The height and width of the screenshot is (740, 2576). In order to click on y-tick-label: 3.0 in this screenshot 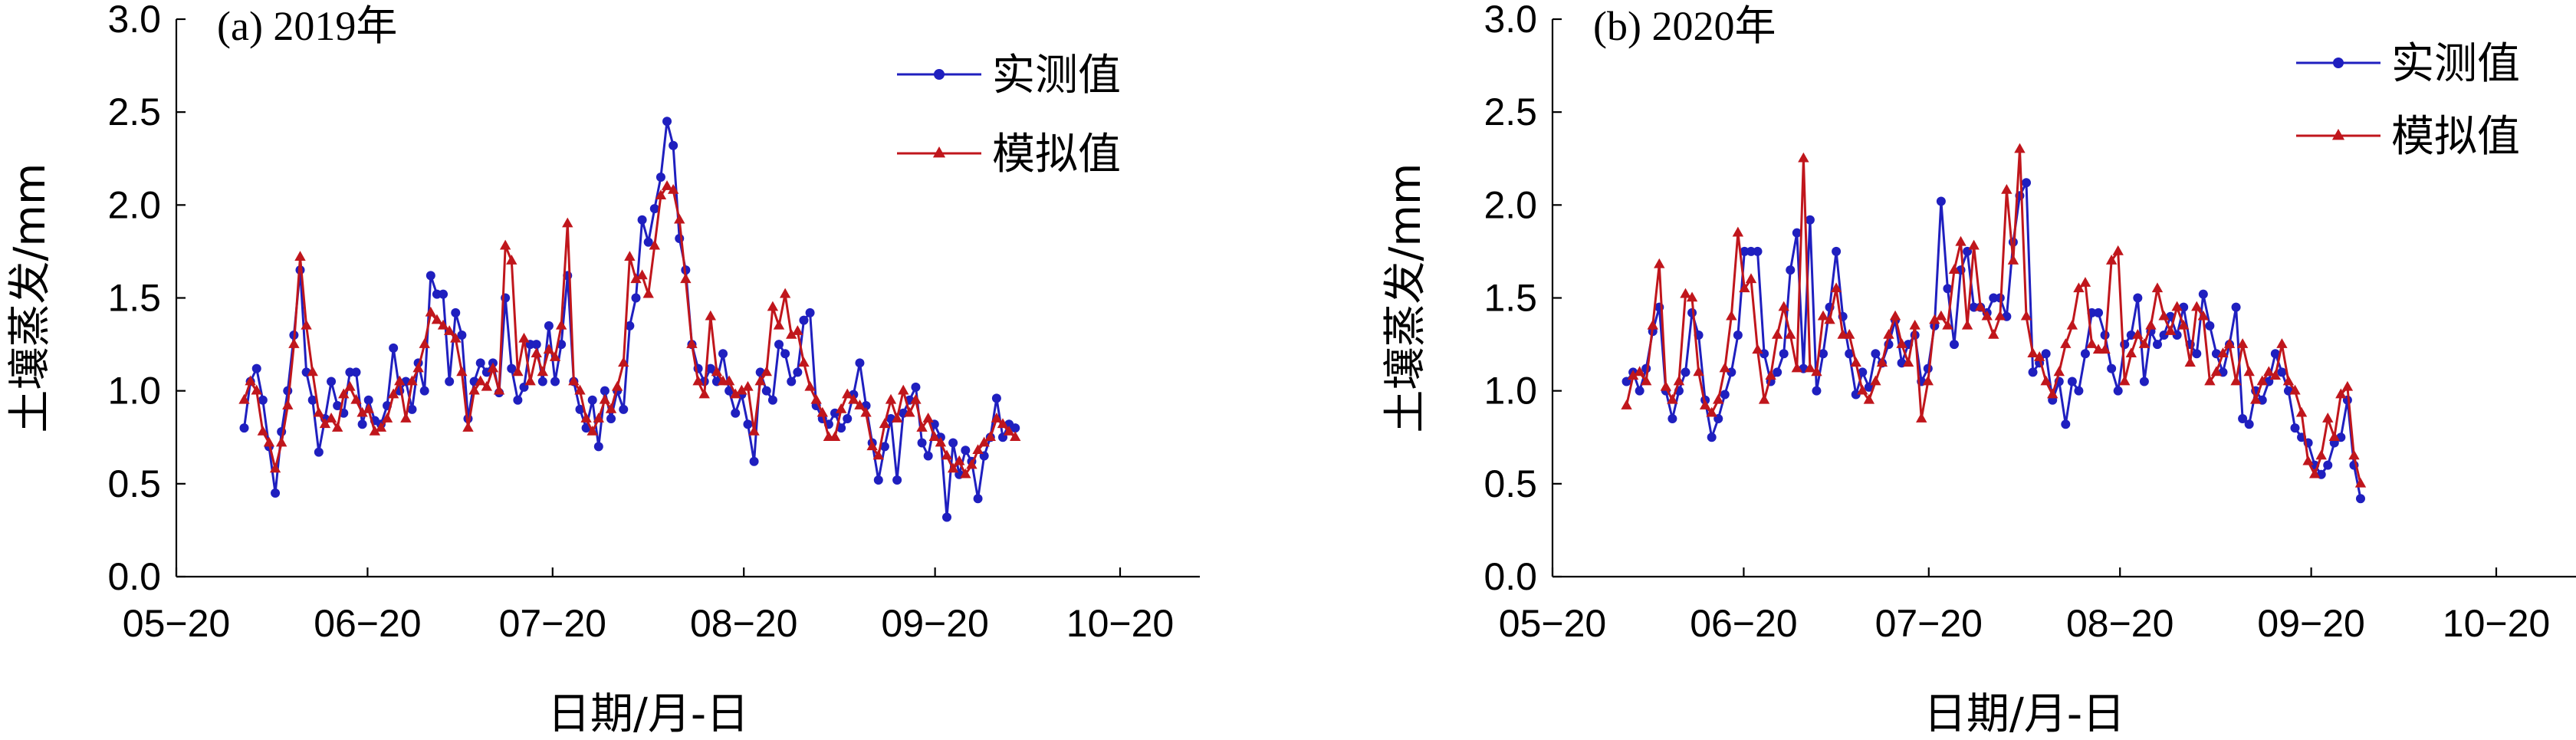, I will do `click(134, 20)`.